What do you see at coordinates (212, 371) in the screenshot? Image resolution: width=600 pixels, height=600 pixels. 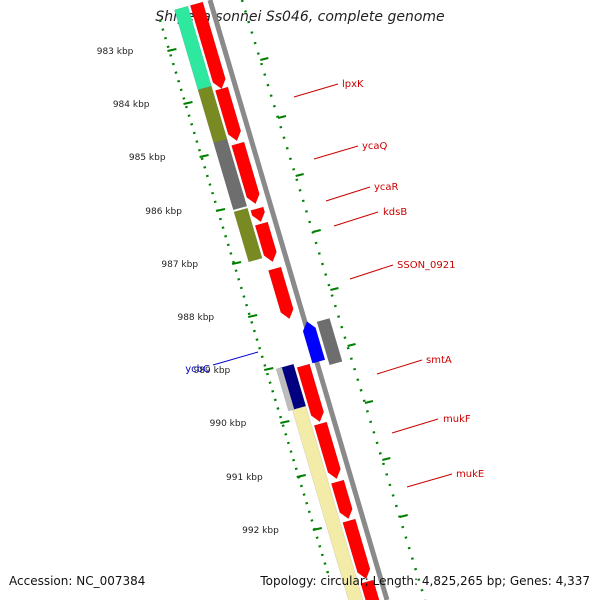 I see `scale-label: 989 kbp` at bounding box center [212, 371].